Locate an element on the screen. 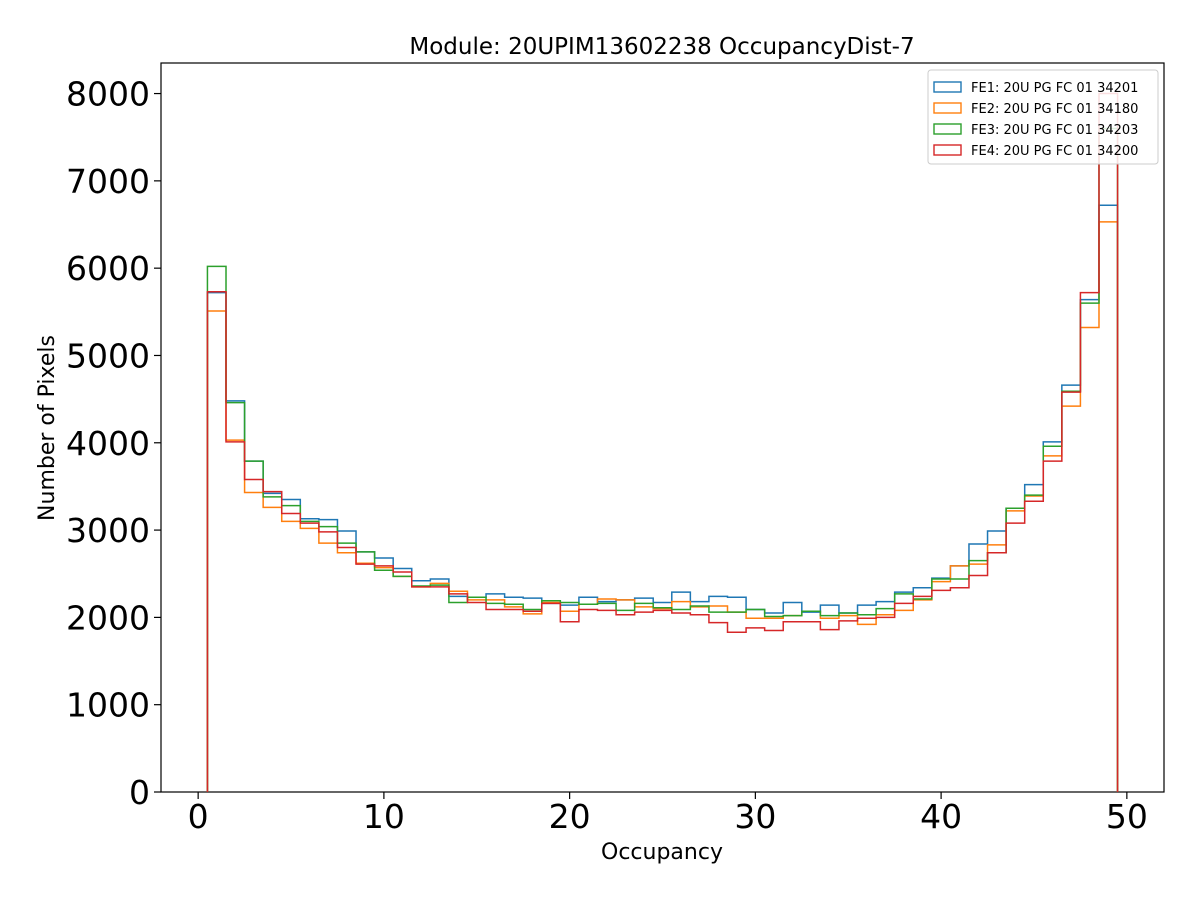 This screenshot has height=900, width=1200. chart-title: Module: 20UPIM13602238 OccupancyDist-7 is located at coordinates (661, 47).